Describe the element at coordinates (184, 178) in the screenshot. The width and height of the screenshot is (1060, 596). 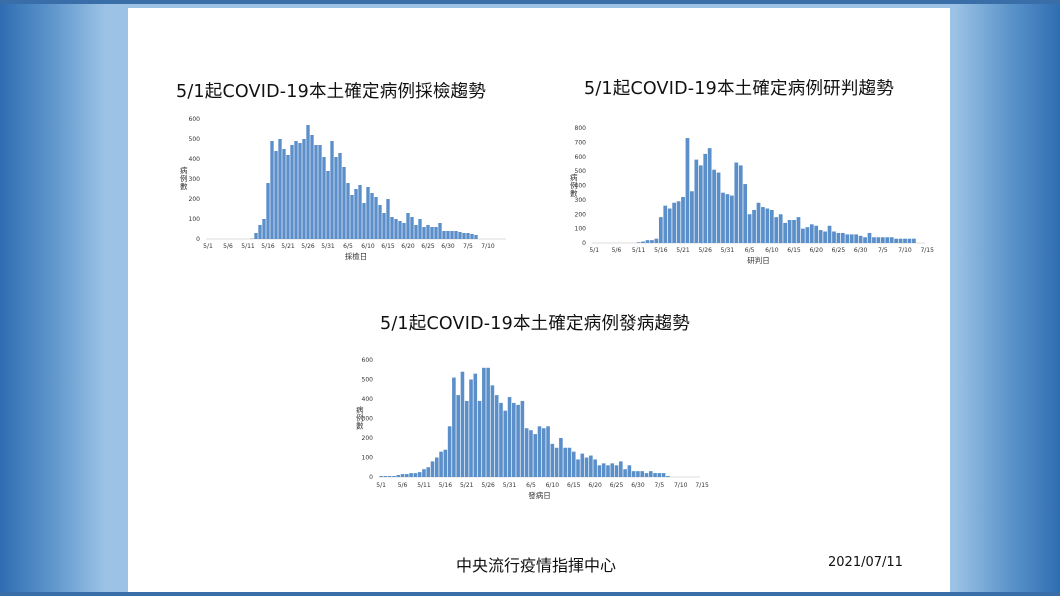
I see `y-axis-label-char: 例` at that location.